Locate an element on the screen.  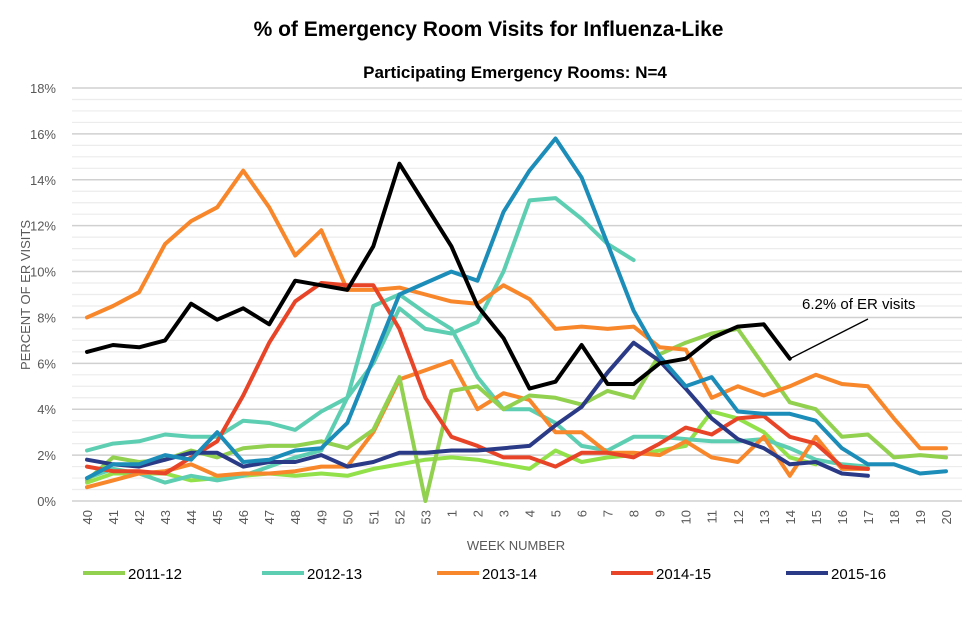
legend: 2011-12 2012-13 2013-14 2014-15 2015-16 is located at coordinates (484, 574).